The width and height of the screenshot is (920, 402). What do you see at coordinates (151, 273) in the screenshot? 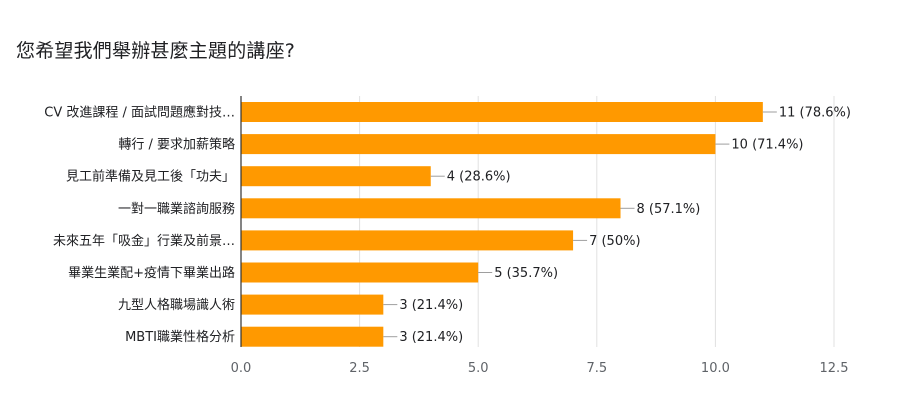
I see `category-label: 畢業生業配+疫情下畢業出路` at bounding box center [151, 273].